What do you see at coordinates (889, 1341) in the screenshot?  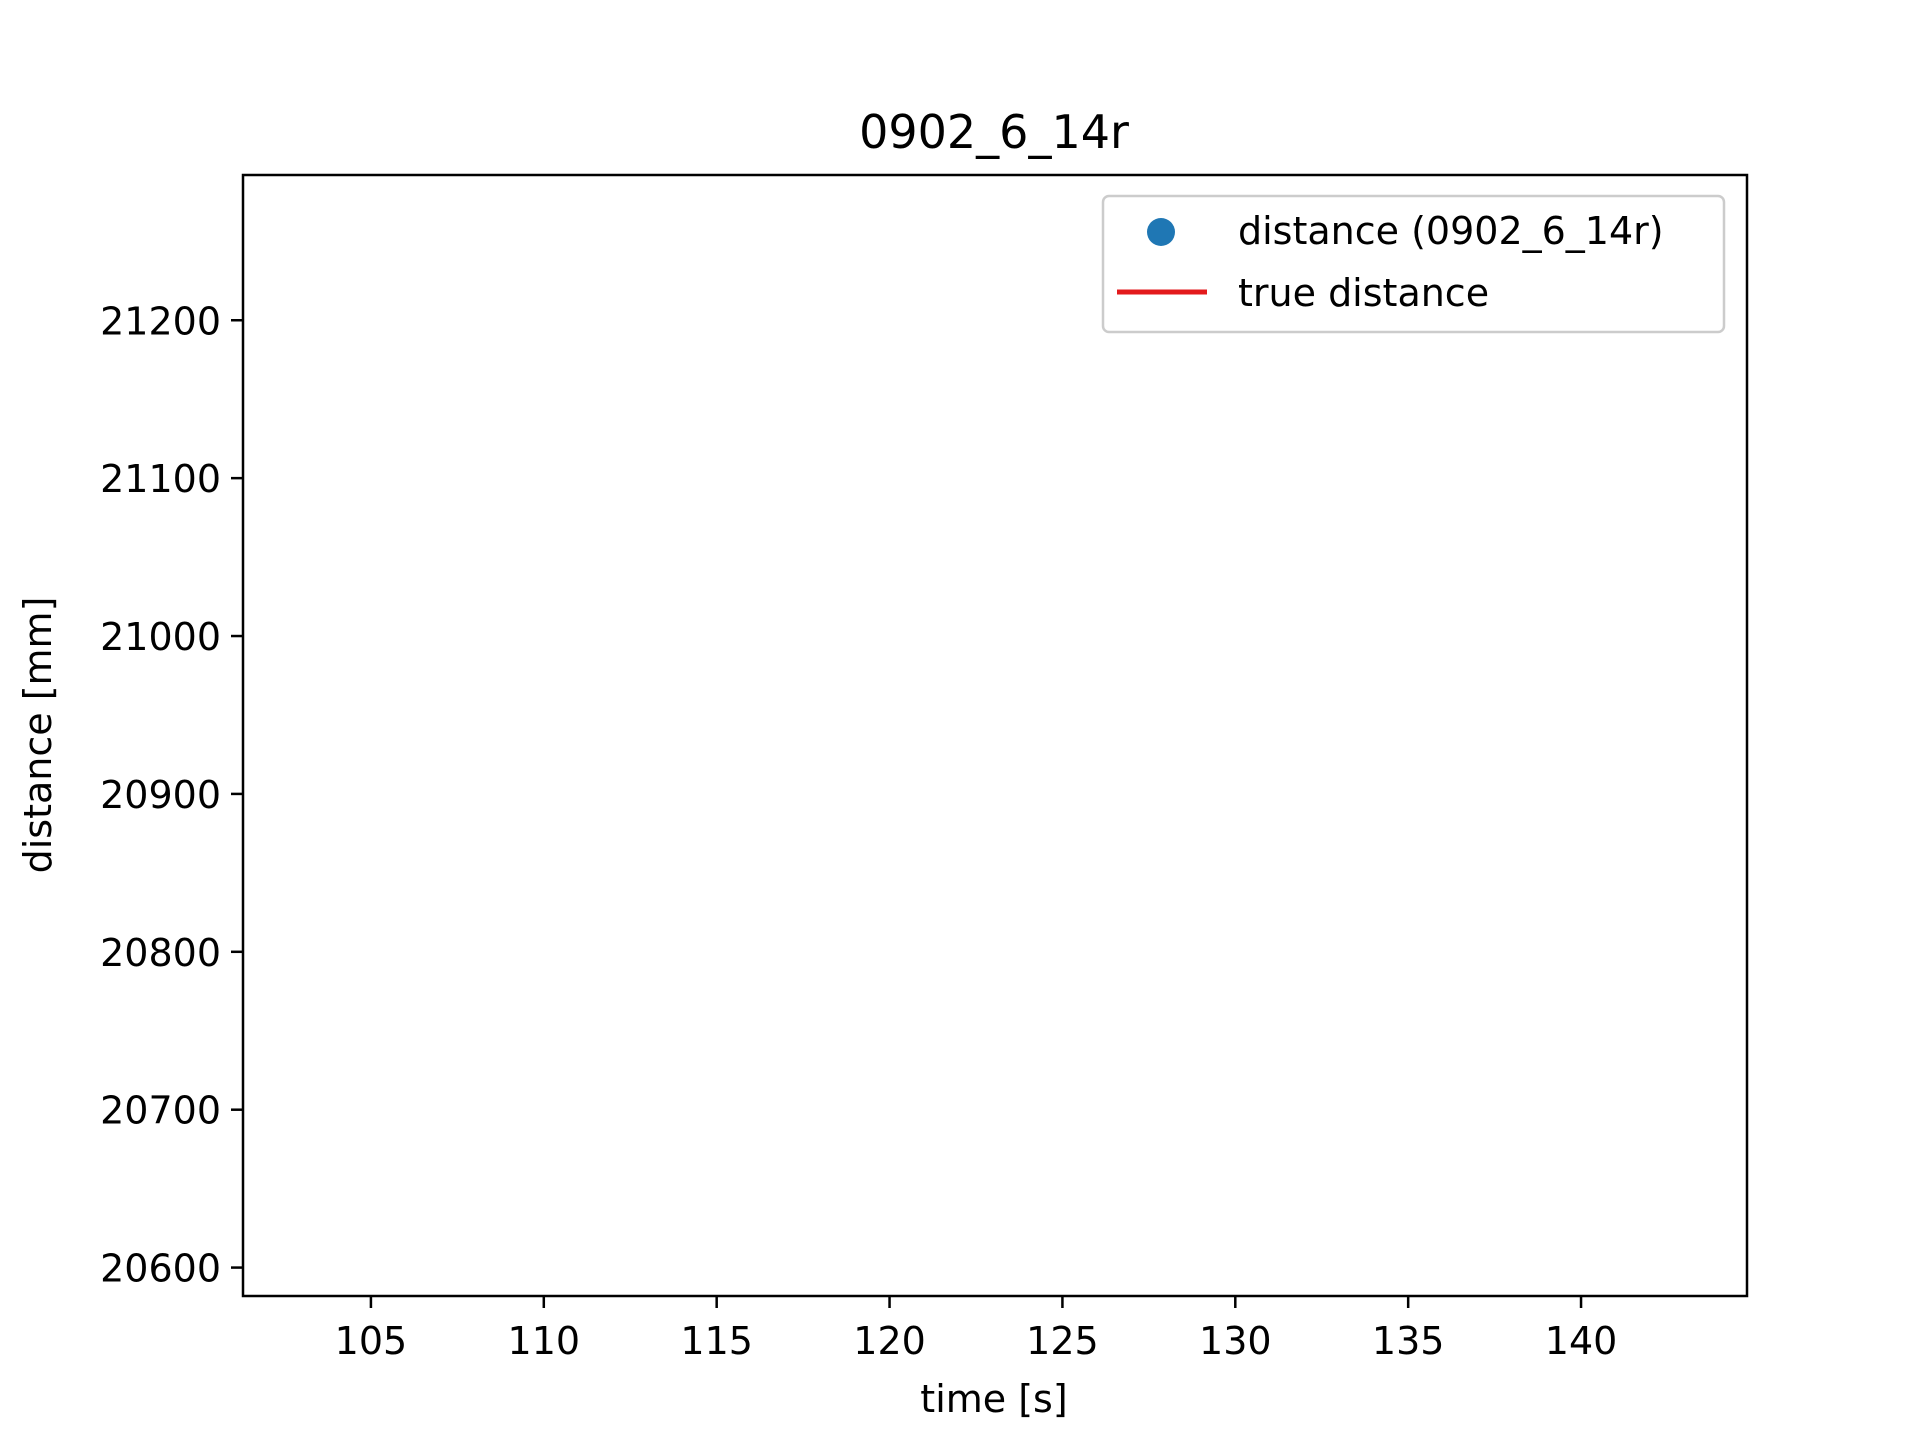 I see `x-tick-label: 120` at bounding box center [889, 1341].